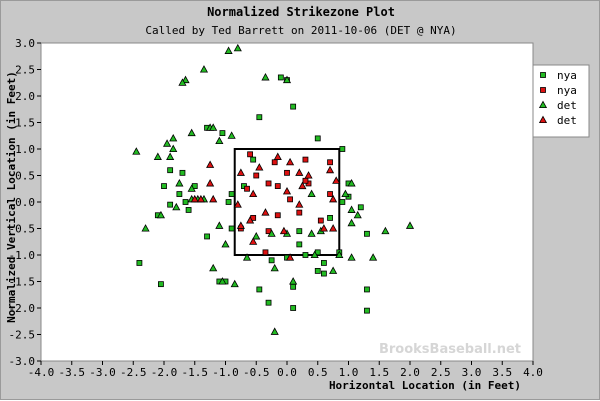  What do you see at coordinates (379, 372) in the screenshot?
I see `x-tick-label: 1.5` at bounding box center [379, 372].